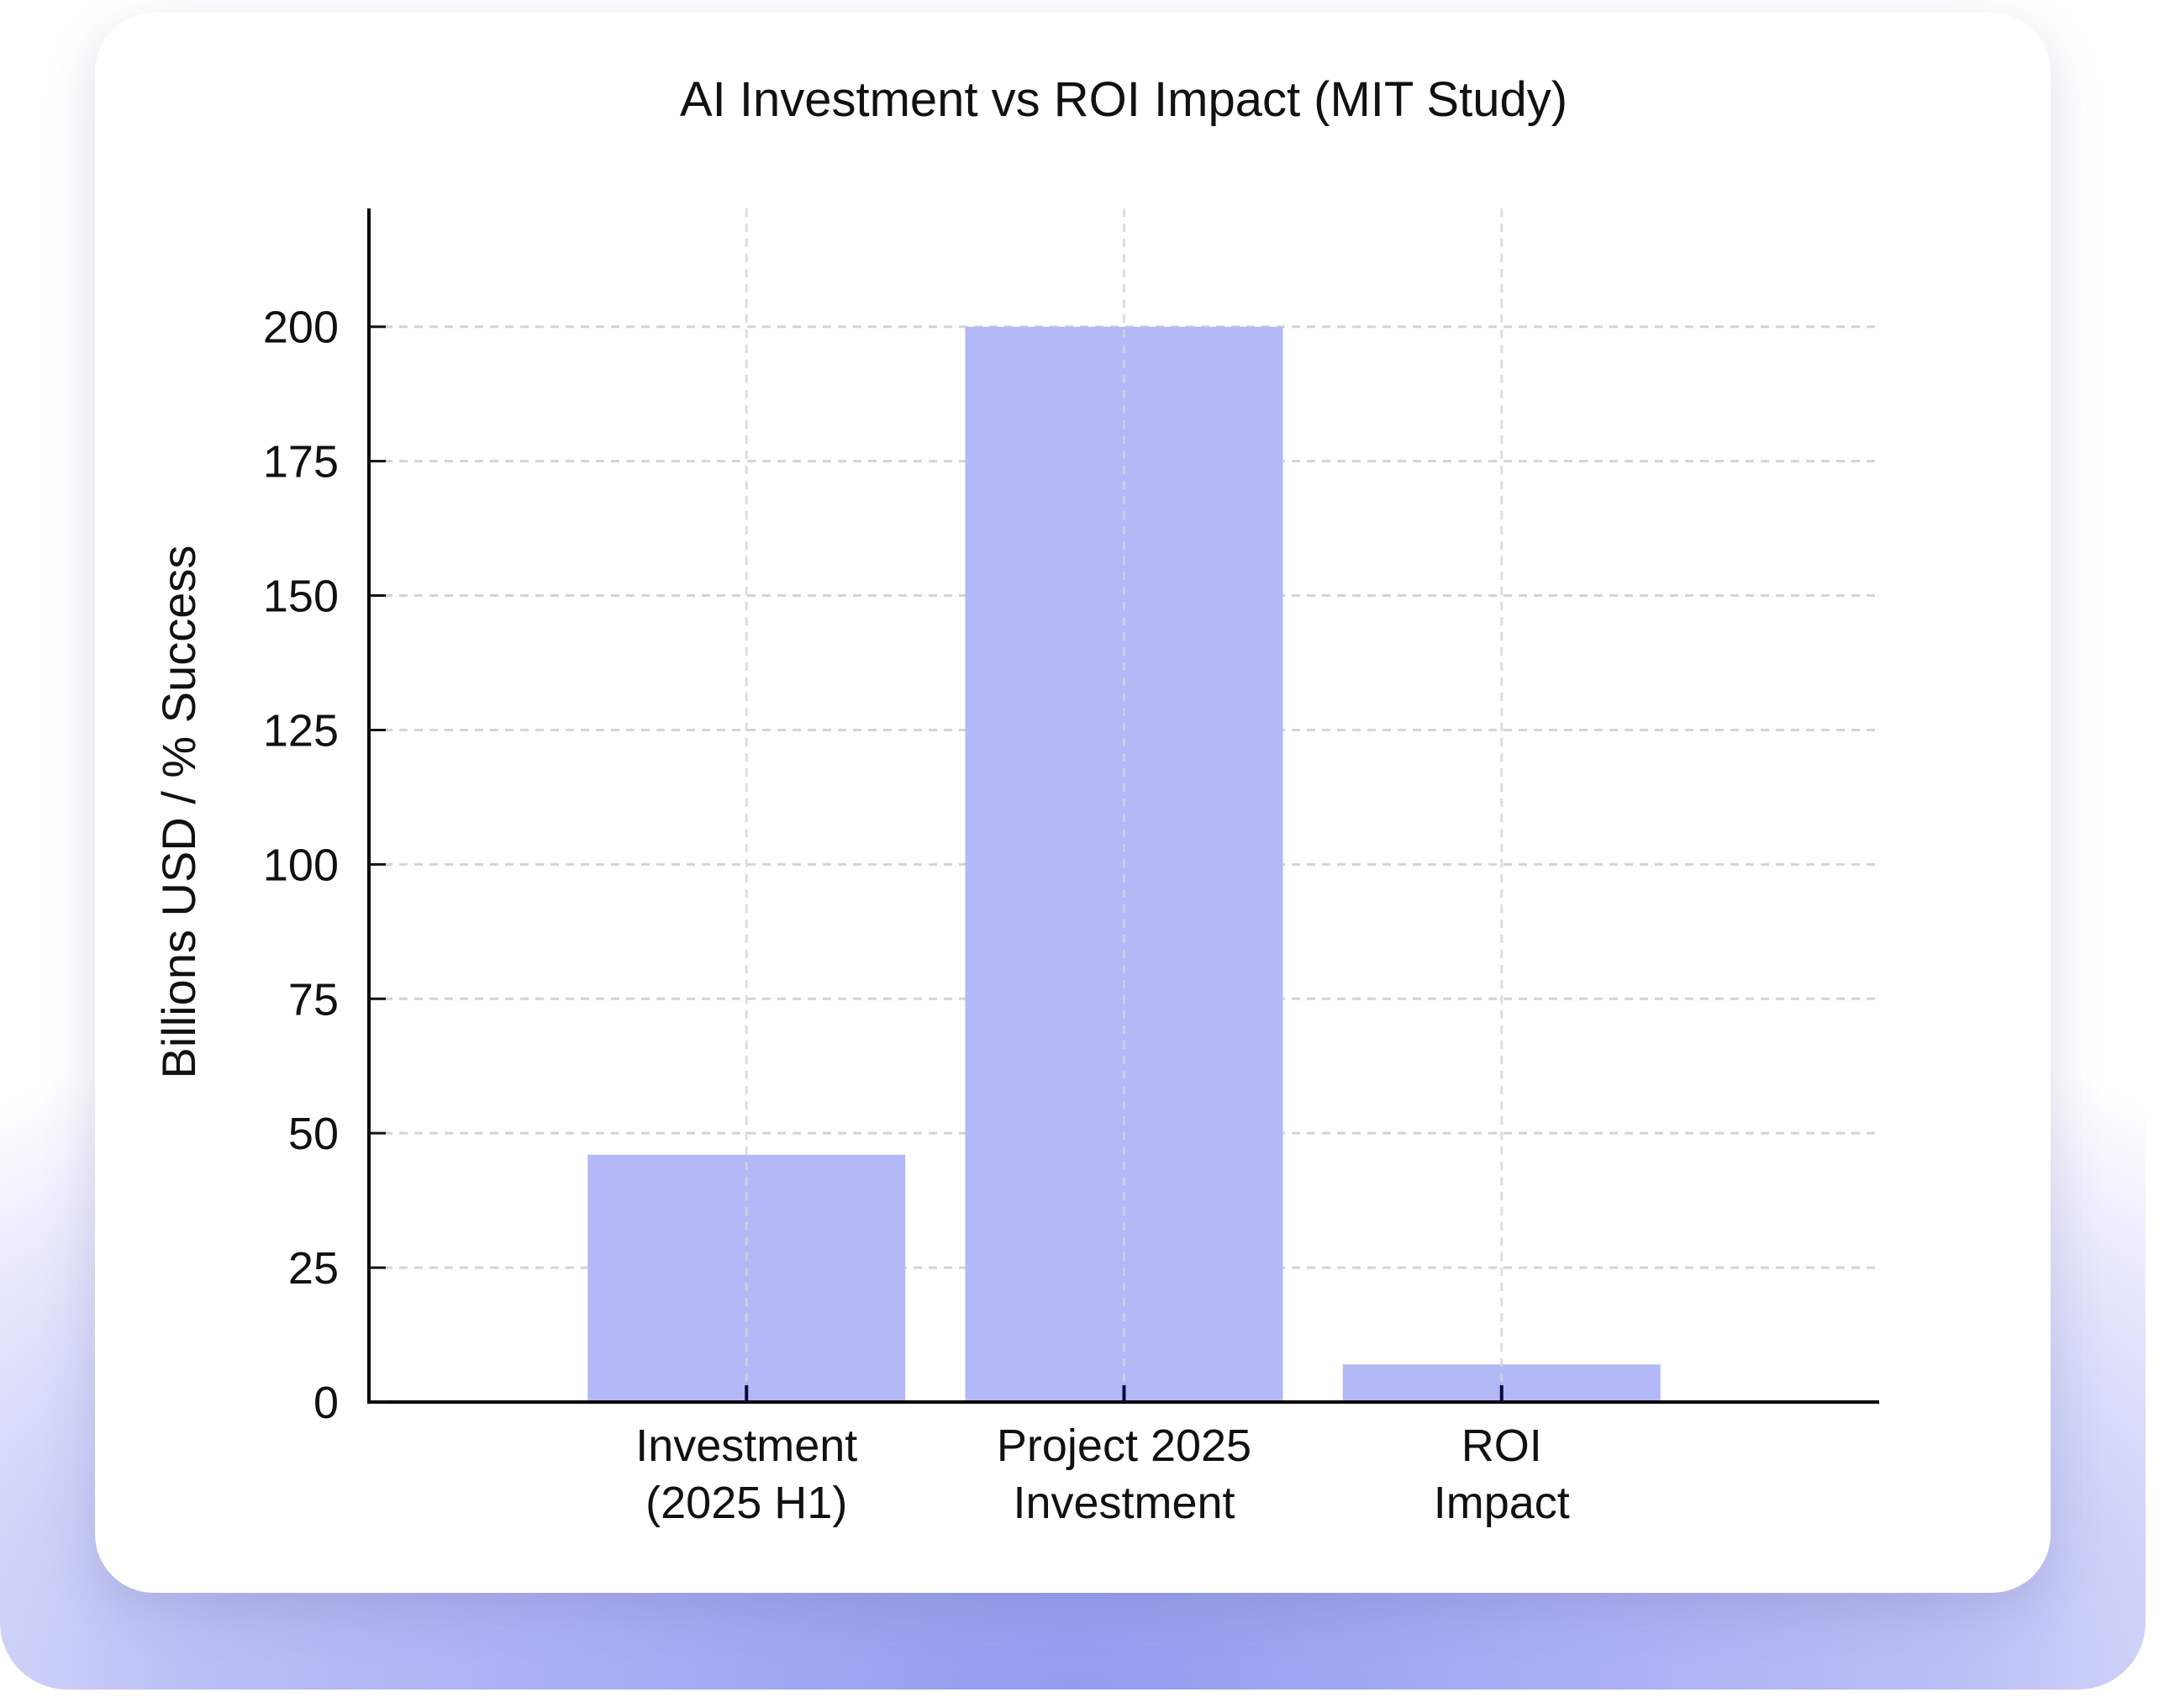 Image resolution: width=2175 pixels, height=1708 pixels. What do you see at coordinates (301, 462) in the screenshot?
I see `y-tick-label: 175` at bounding box center [301, 462].